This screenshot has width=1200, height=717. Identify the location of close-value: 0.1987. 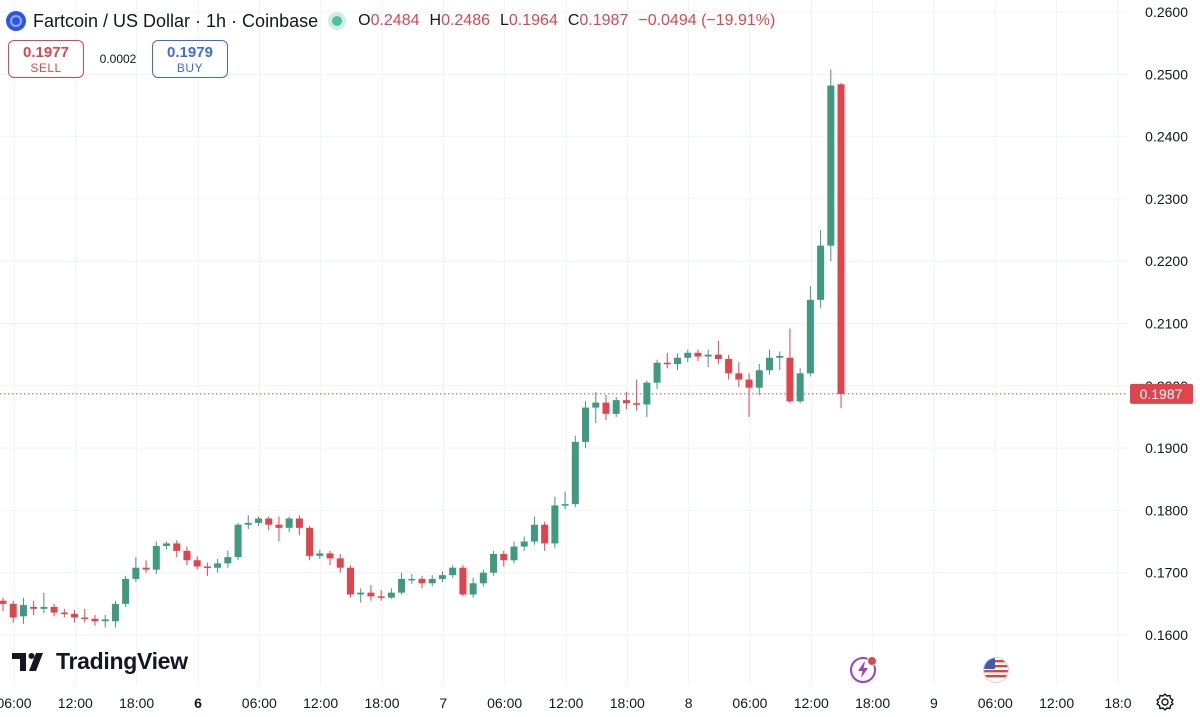
(604, 20).